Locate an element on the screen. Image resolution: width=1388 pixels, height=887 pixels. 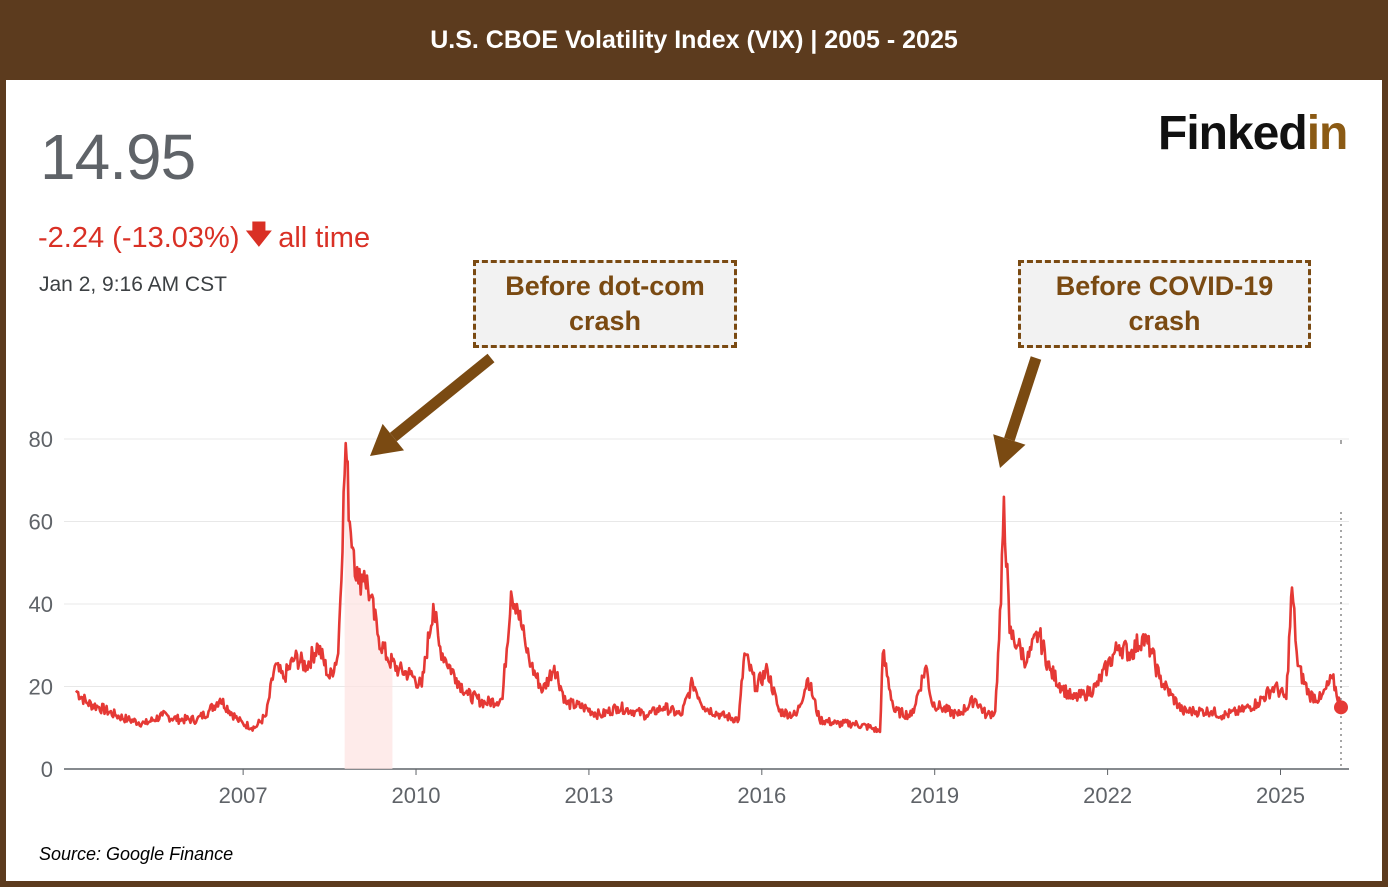
x-tick-label: 2010 is located at coordinates (416, 795).